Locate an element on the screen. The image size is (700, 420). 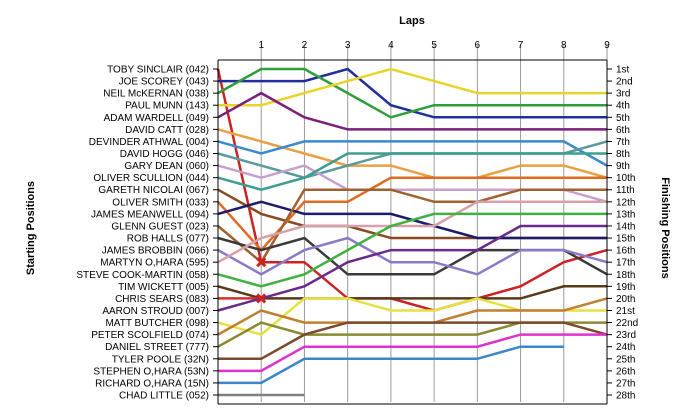
starting-position-label: STEPHEN O,HARA (53N) is located at coordinates (151, 371).